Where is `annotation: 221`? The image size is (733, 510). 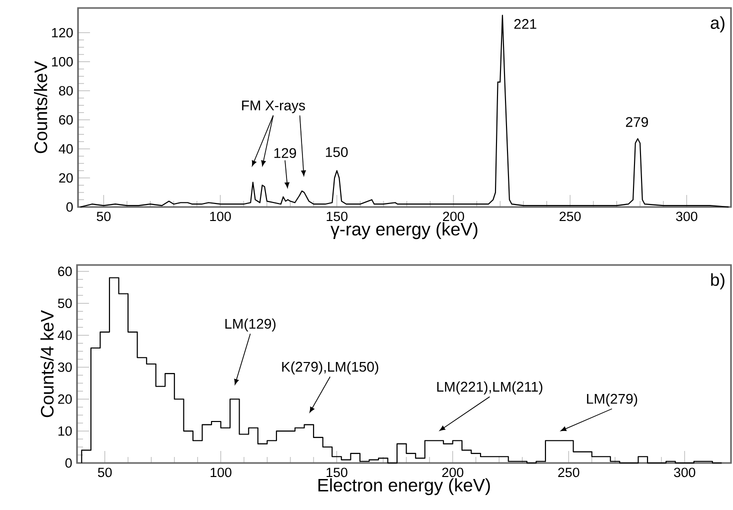 annotation: 221 is located at coordinates (525, 24).